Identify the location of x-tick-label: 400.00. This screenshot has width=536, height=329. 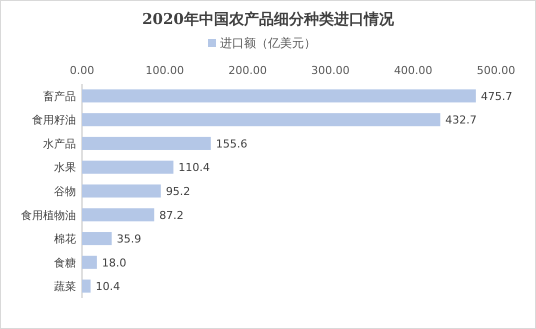
(413, 70).